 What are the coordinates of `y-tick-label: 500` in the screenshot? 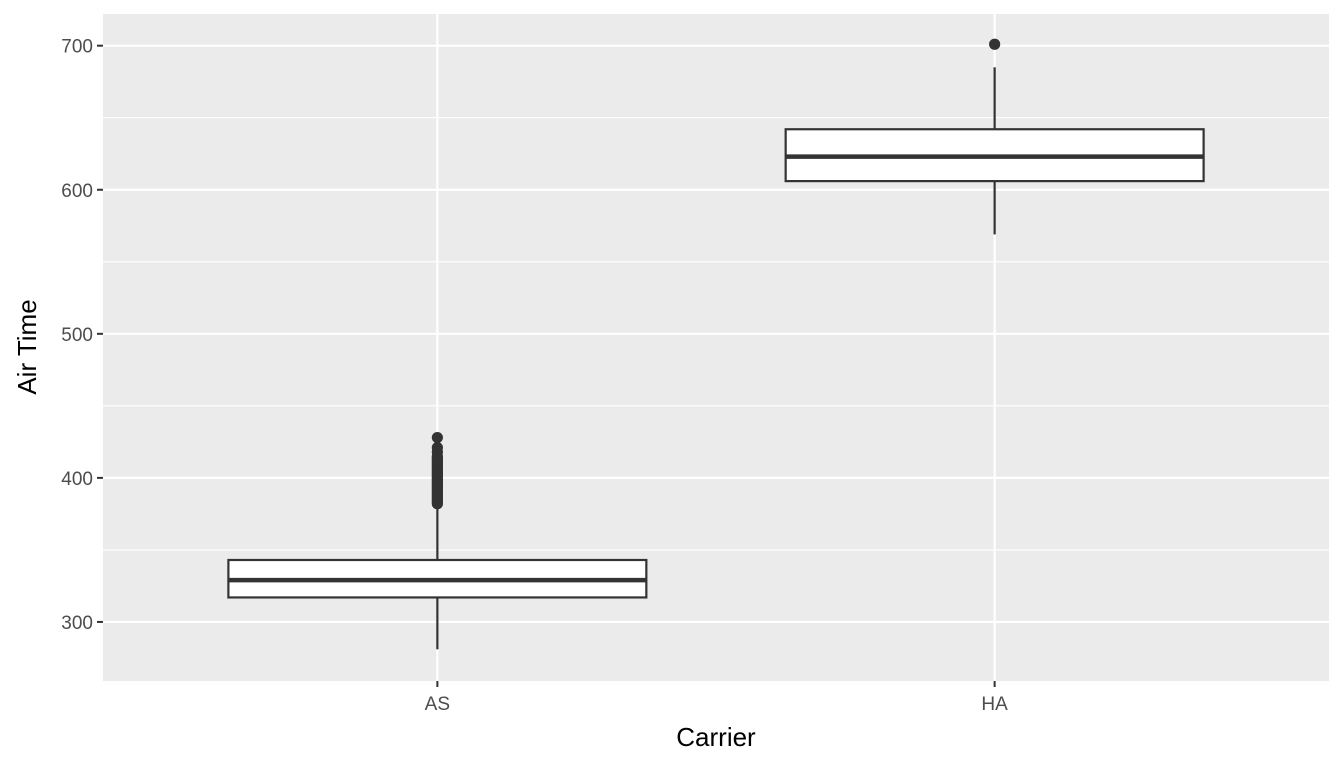 It's located at (77, 335).